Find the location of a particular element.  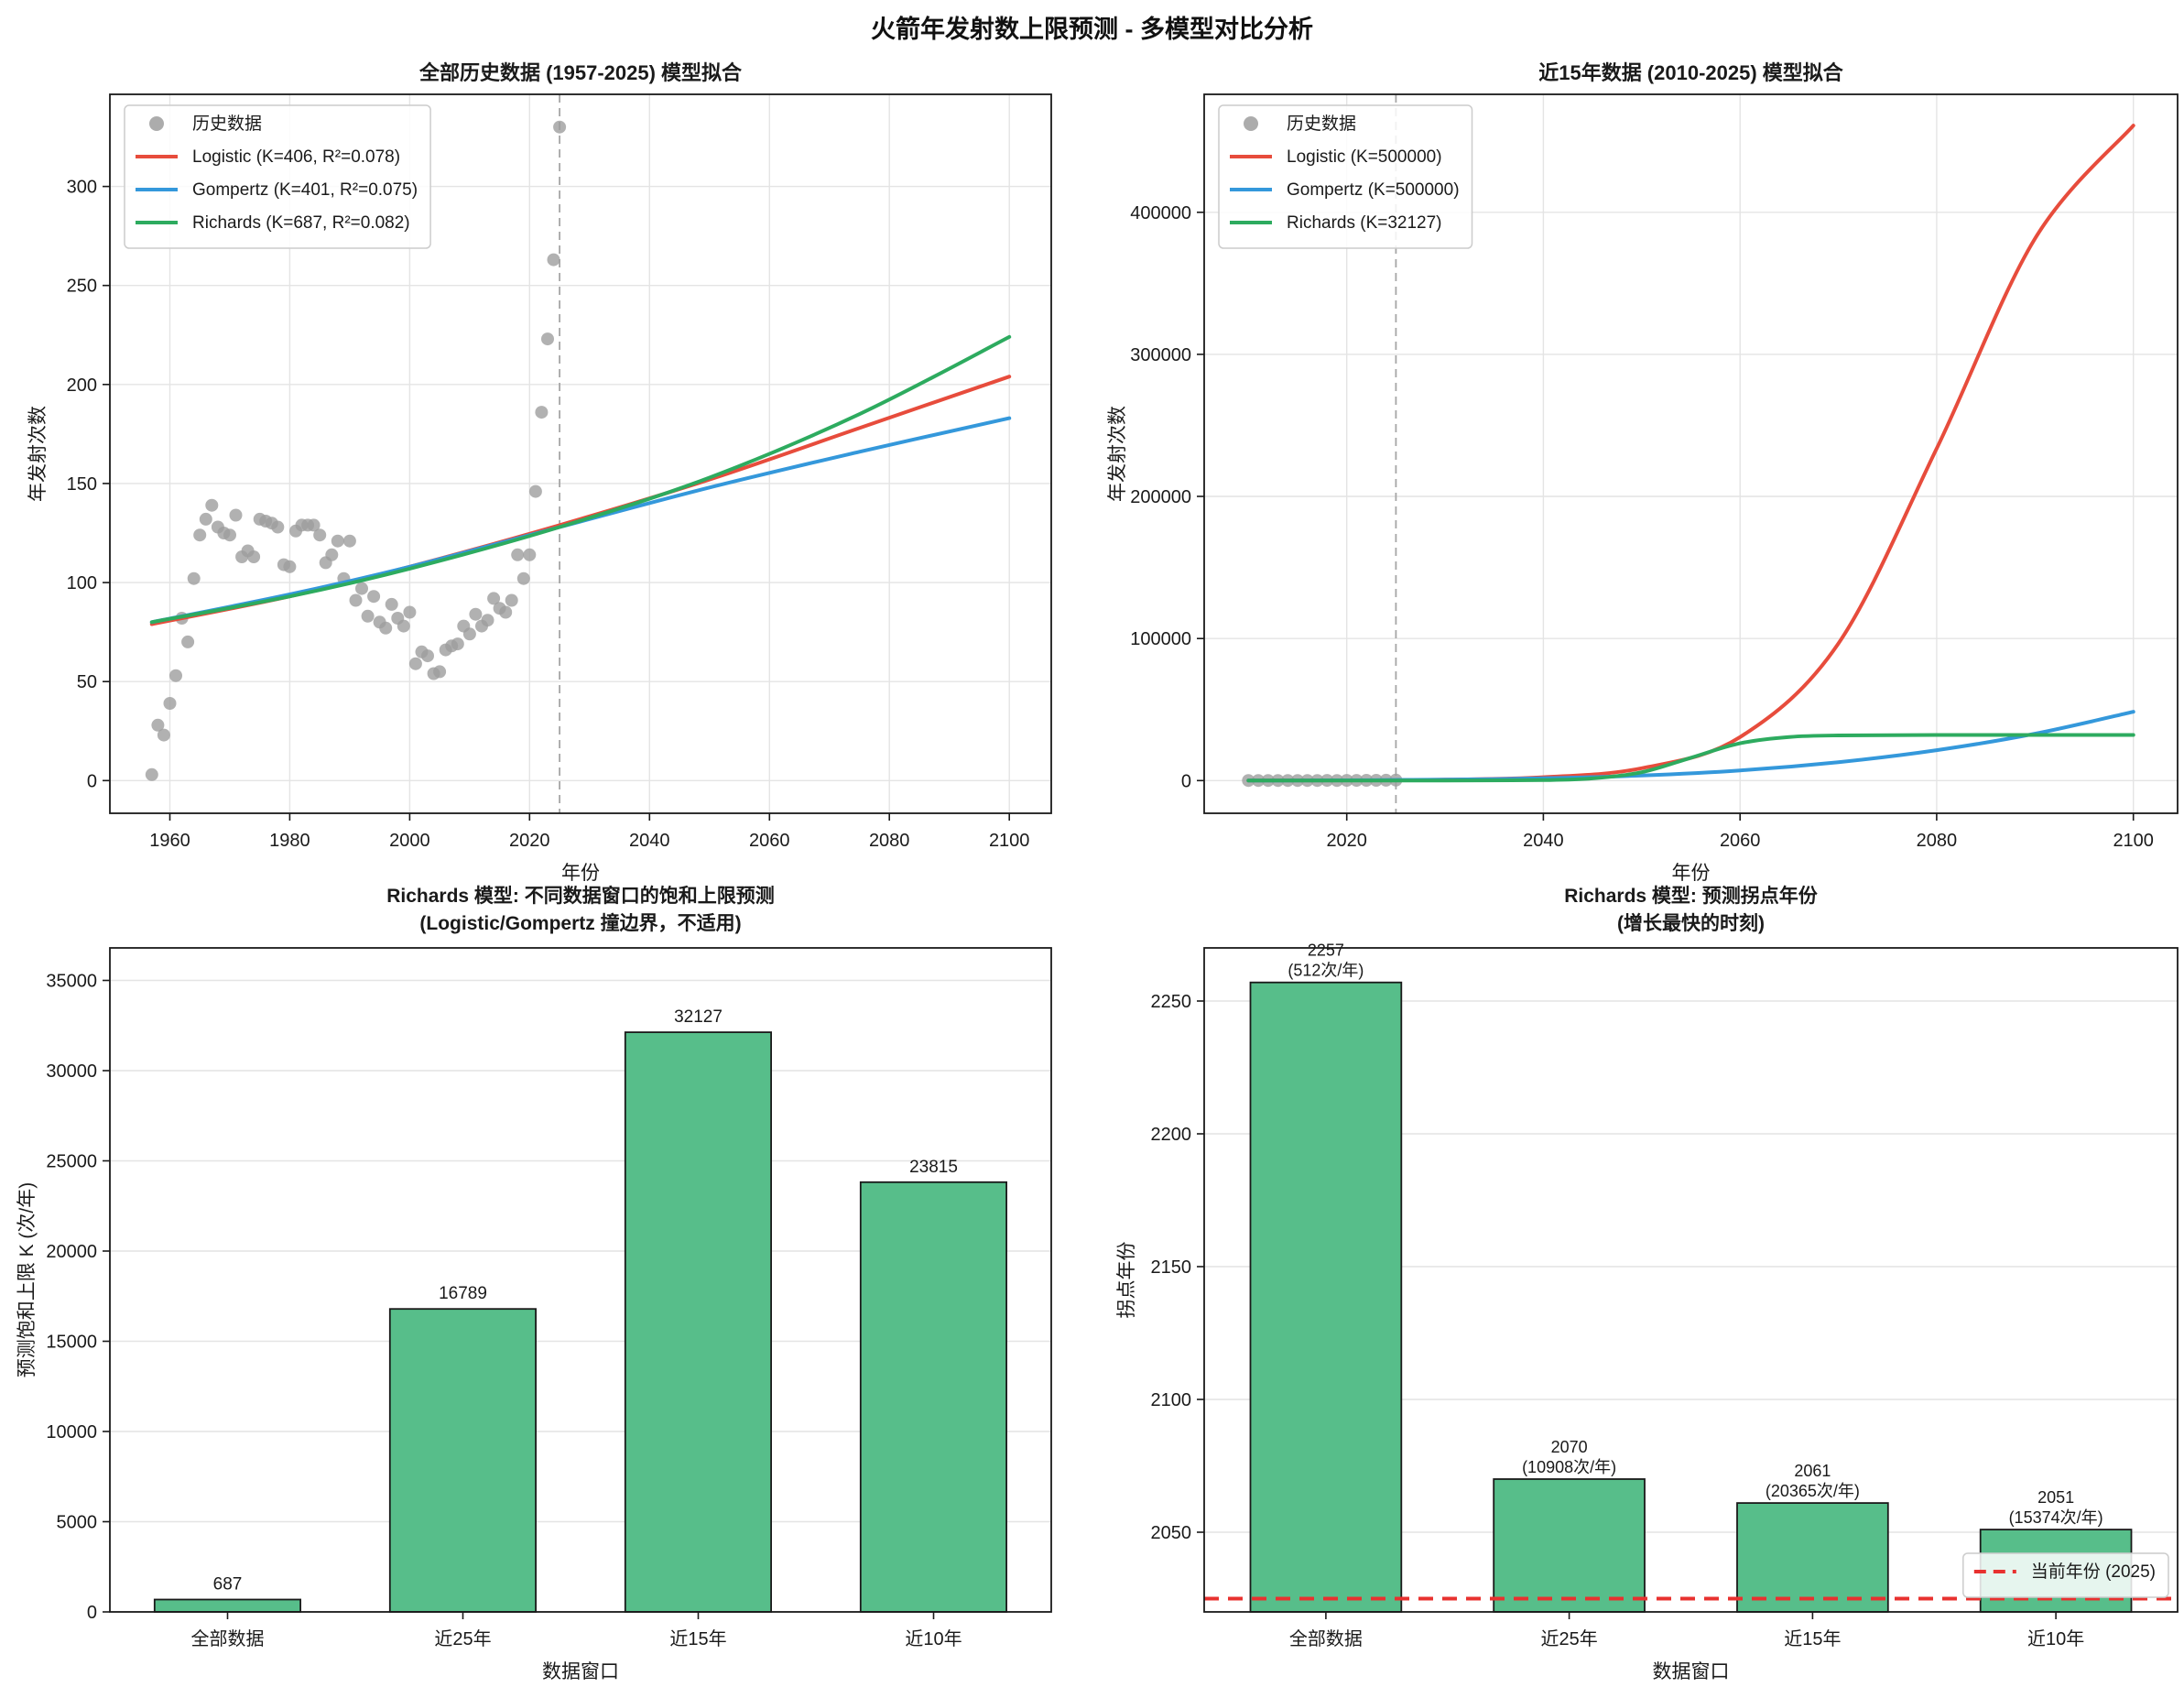

bar-value-label: 2061 is located at coordinates (1812, 1471).